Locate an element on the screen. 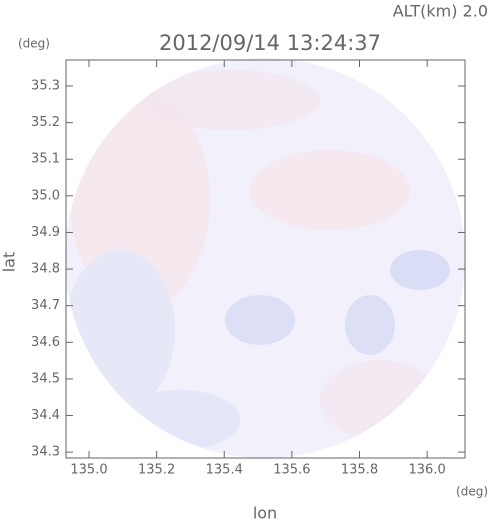  x-axis-label: lon is located at coordinates (265, 513).